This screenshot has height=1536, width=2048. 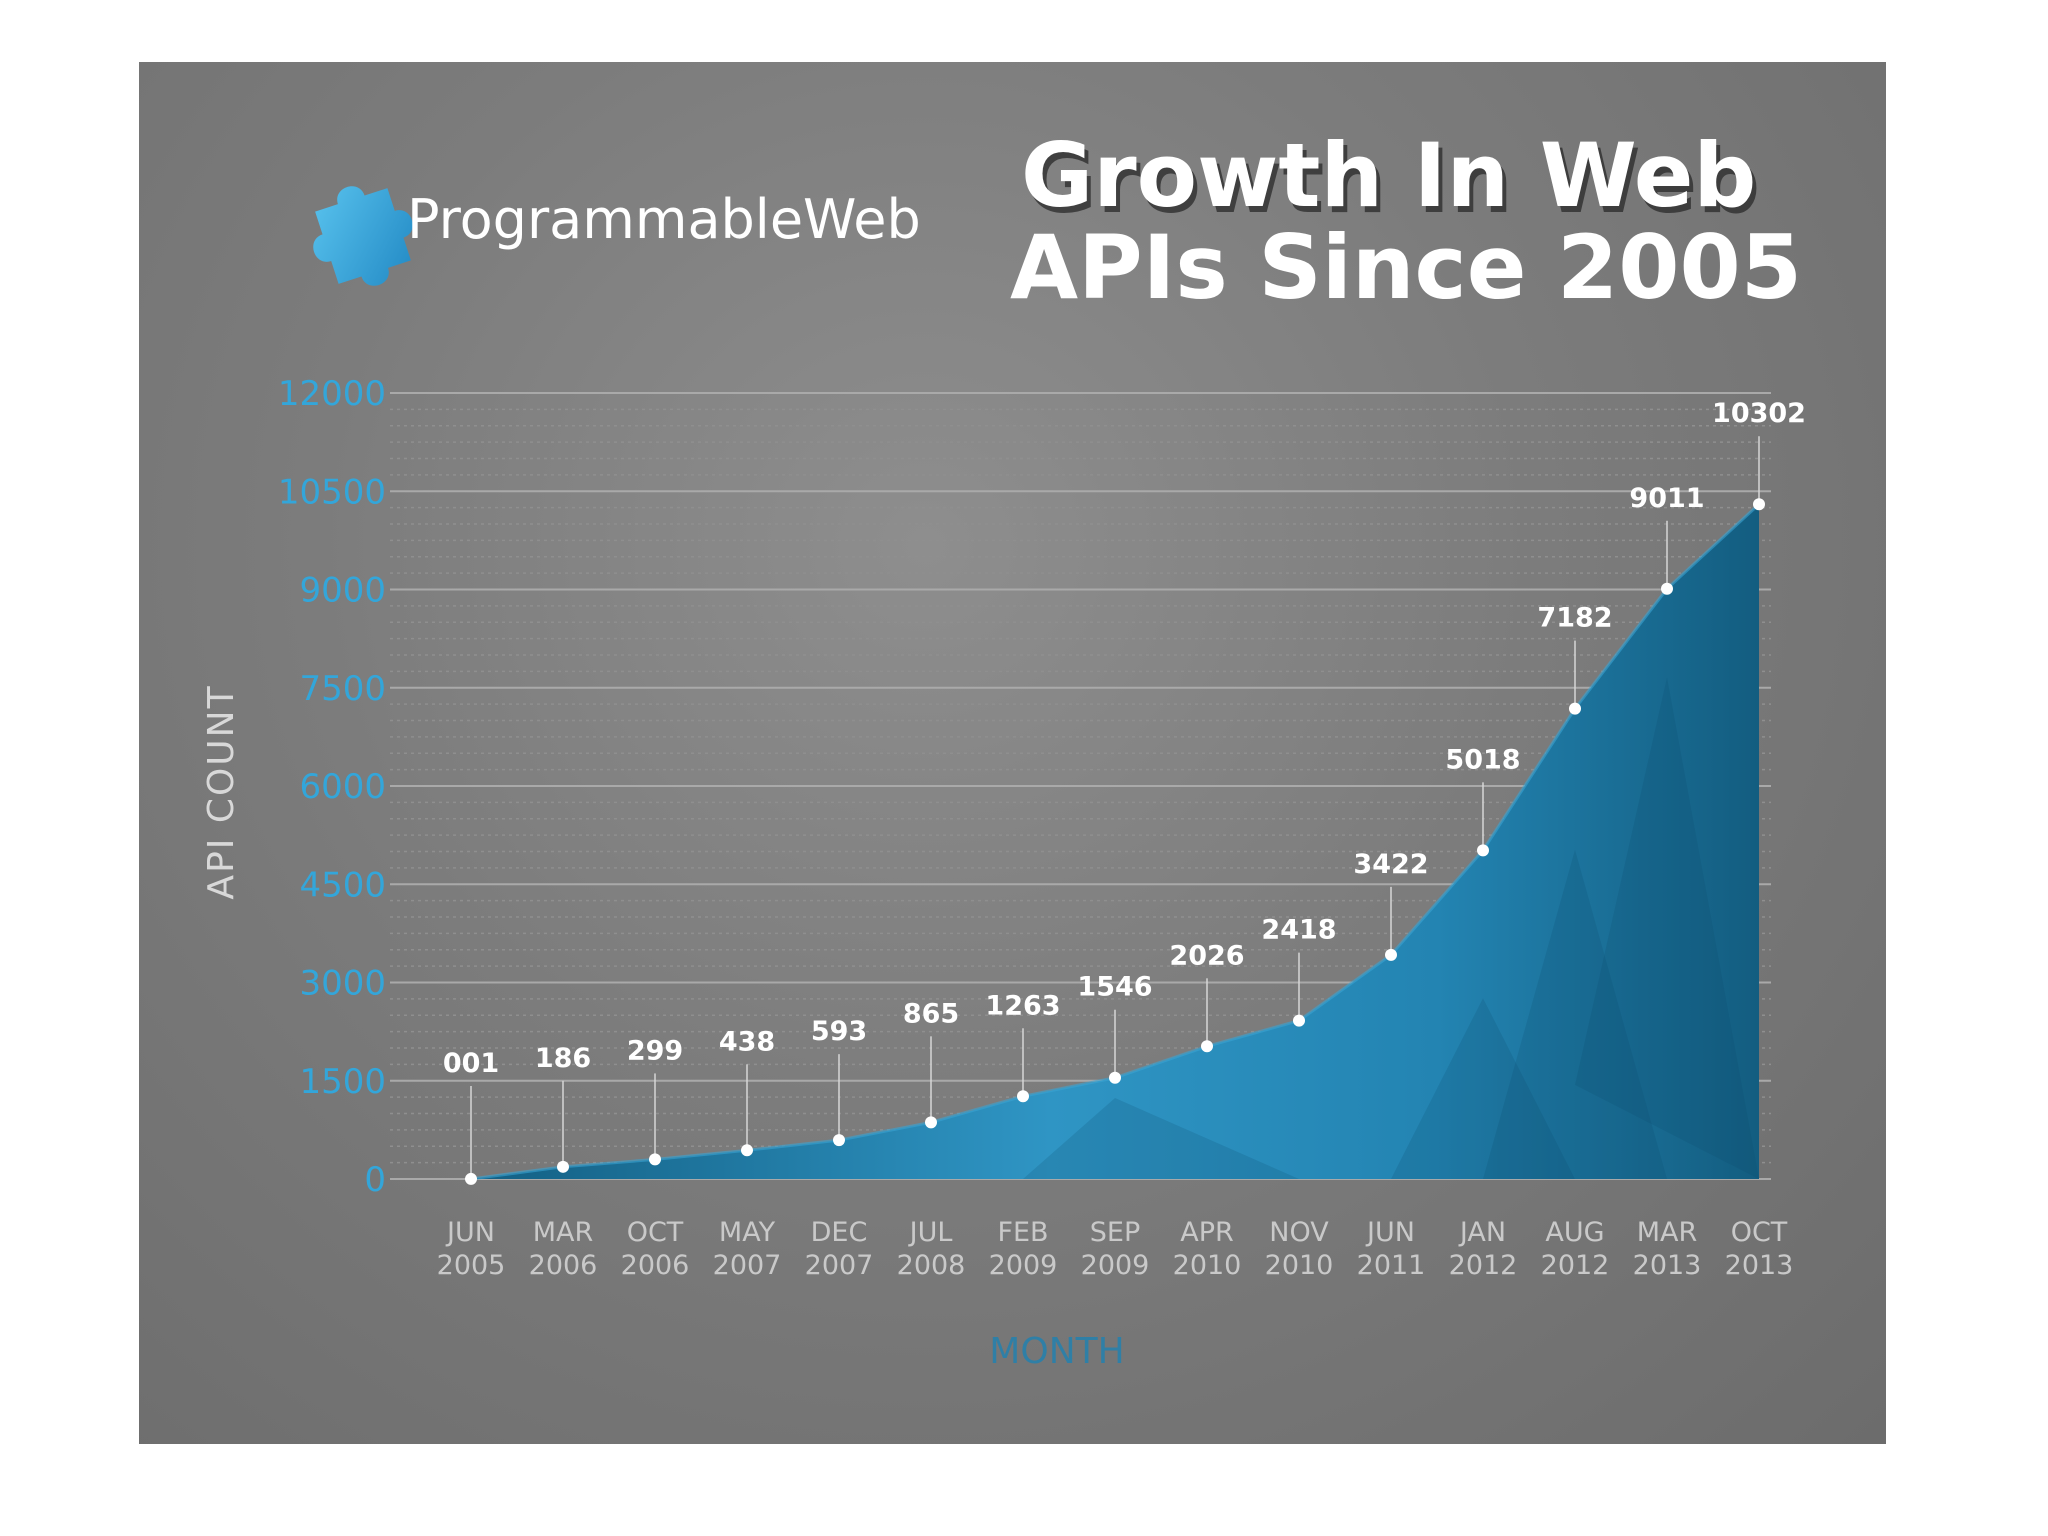 What do you see at coordinates (664, 219) in the screenshot?
I see `brand-name: ProgrammableWeb` at bounding box center [664, 219].